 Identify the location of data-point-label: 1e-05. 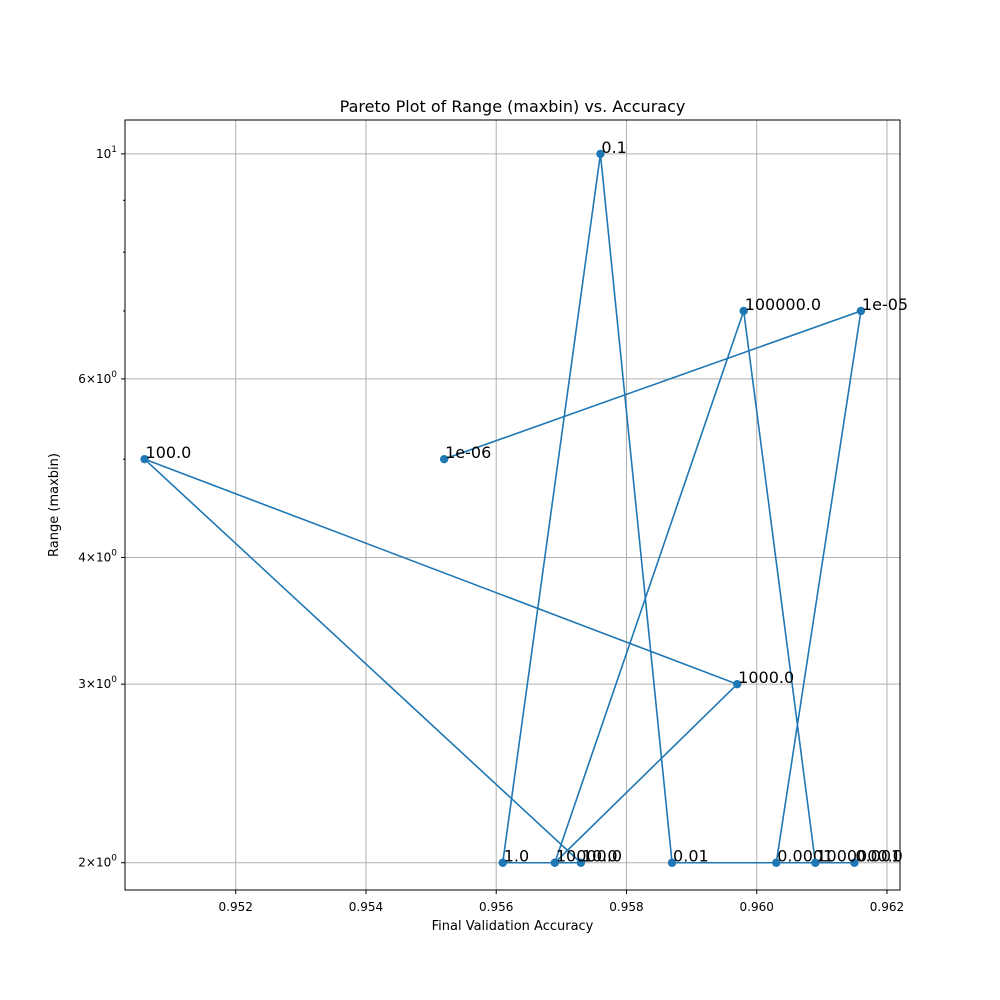
(885, 304).